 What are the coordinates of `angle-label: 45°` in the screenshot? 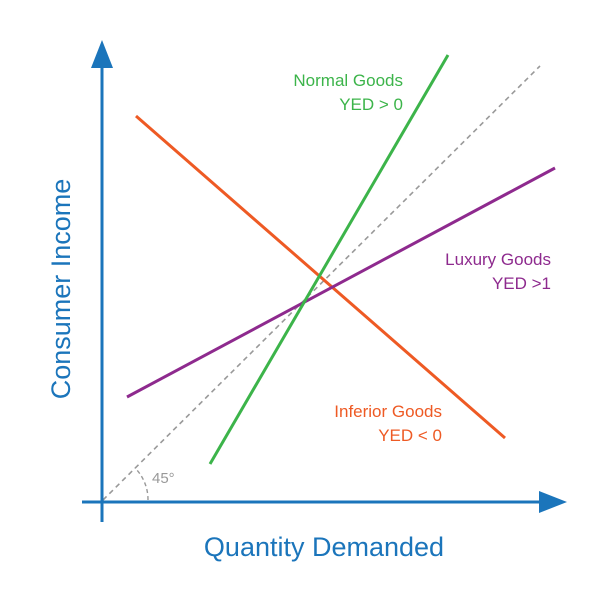 It's located at (163, 478).